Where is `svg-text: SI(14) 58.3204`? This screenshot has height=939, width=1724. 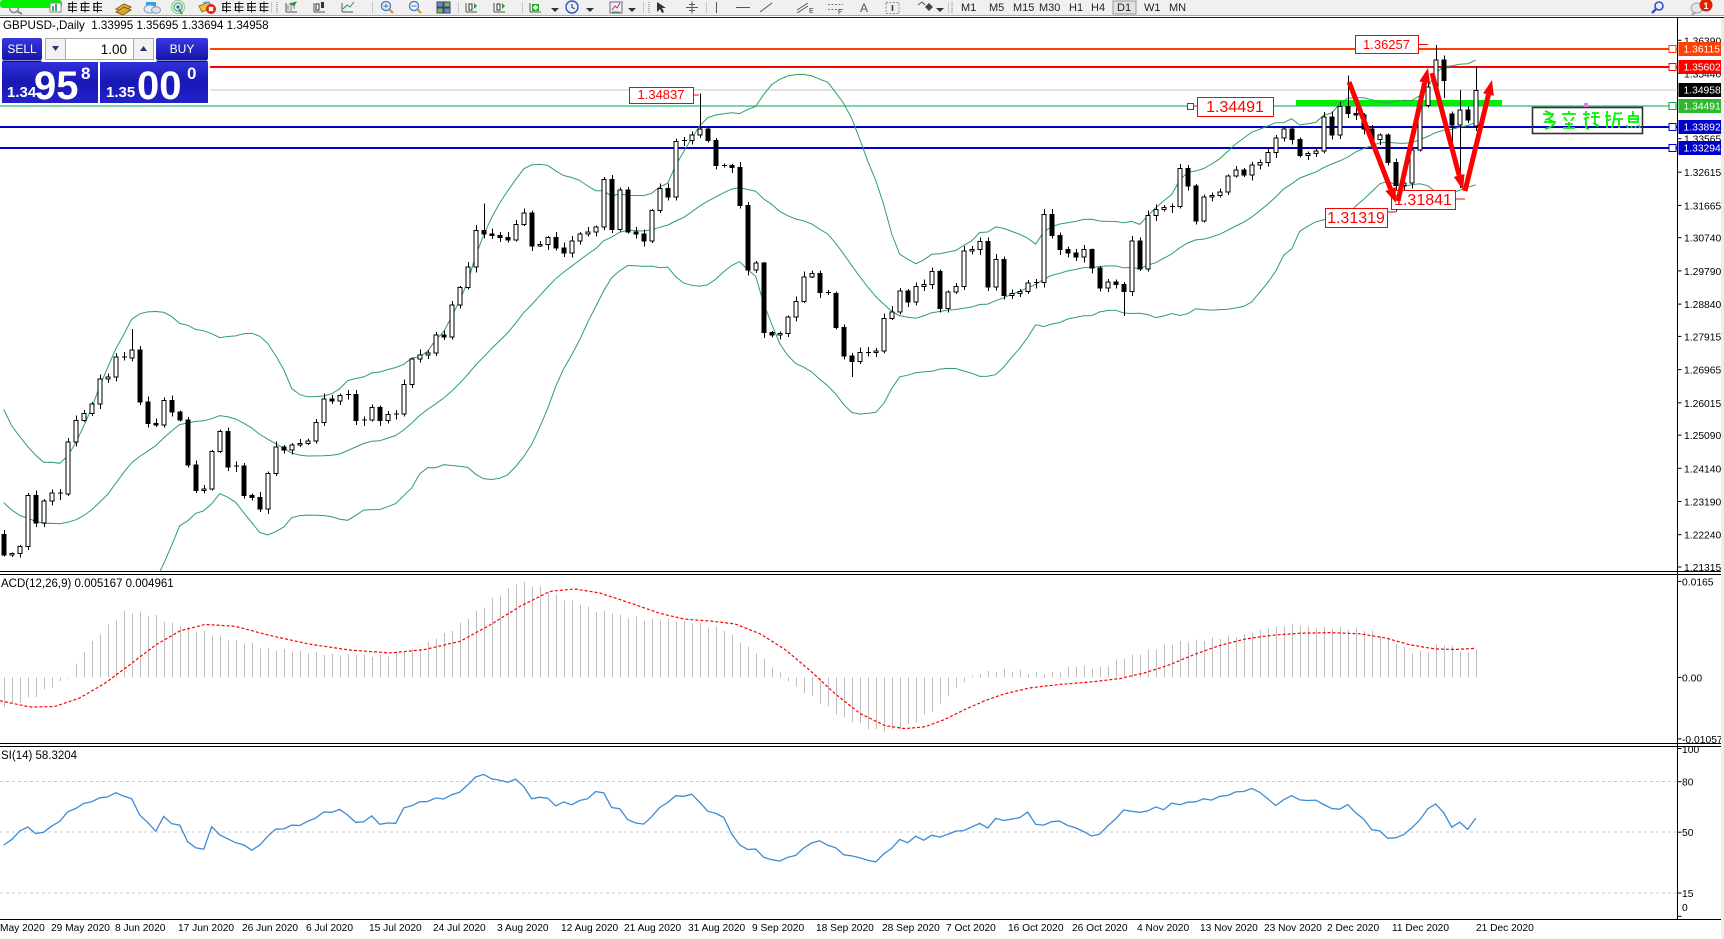 svg-text: SI(14) 58.3204 is located at coordinates (39, 756).